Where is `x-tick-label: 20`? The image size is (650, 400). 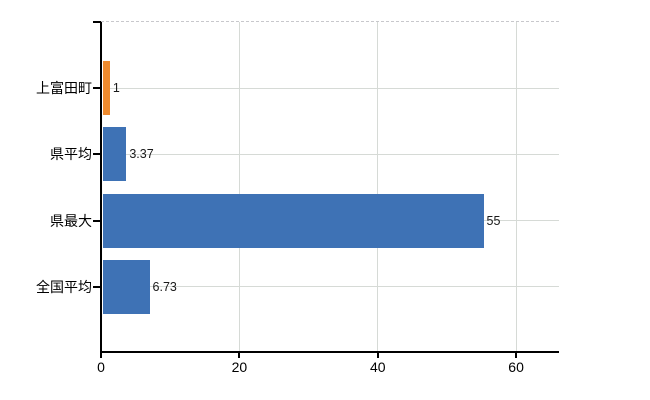 x-tick-label: 20 is located at coordinates (239, 367).